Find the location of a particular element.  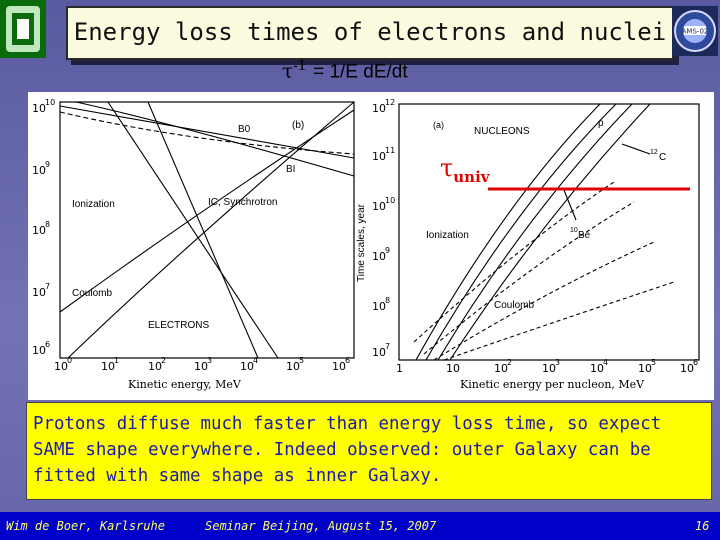

formula-rhs: = 1/E dE/dt is located at coordinates (360, 72).